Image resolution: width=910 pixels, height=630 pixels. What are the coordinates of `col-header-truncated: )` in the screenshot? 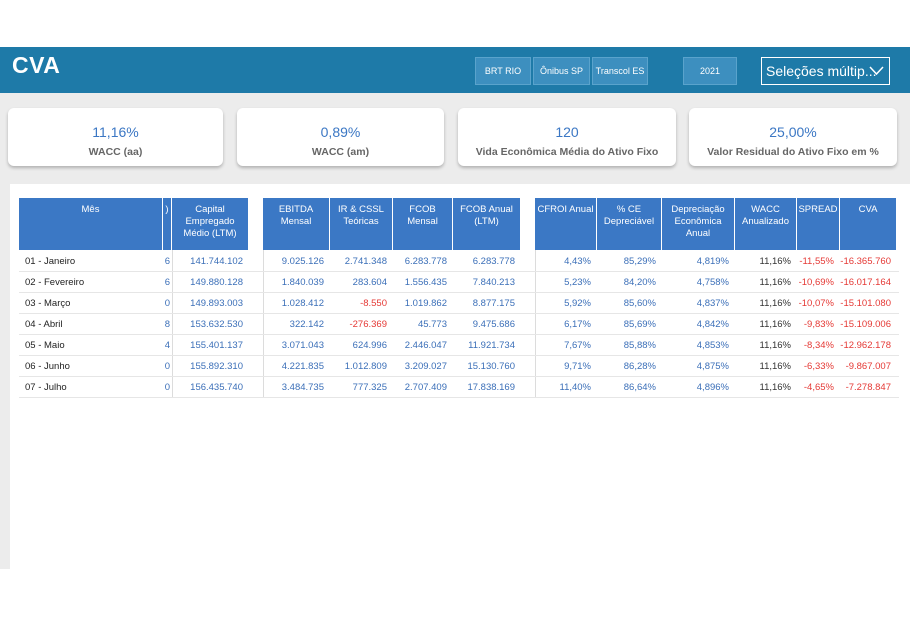 It's located at (167, 224).